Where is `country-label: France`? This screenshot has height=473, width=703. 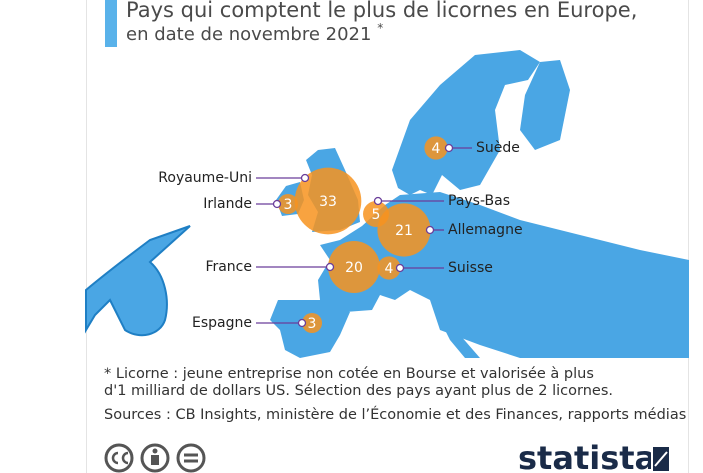 country-label: France is located at coordinates (228, 267).